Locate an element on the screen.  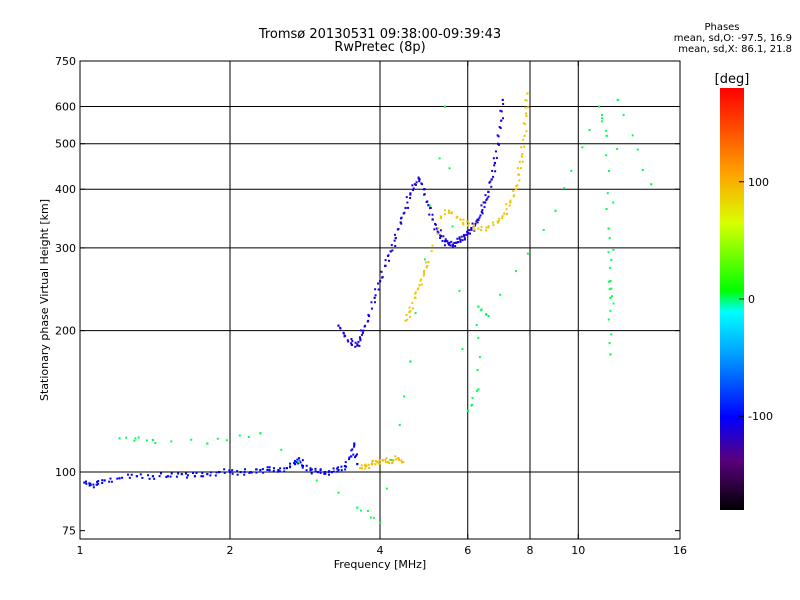
x-tick-label: 16 is located at coordinates (680, 550).